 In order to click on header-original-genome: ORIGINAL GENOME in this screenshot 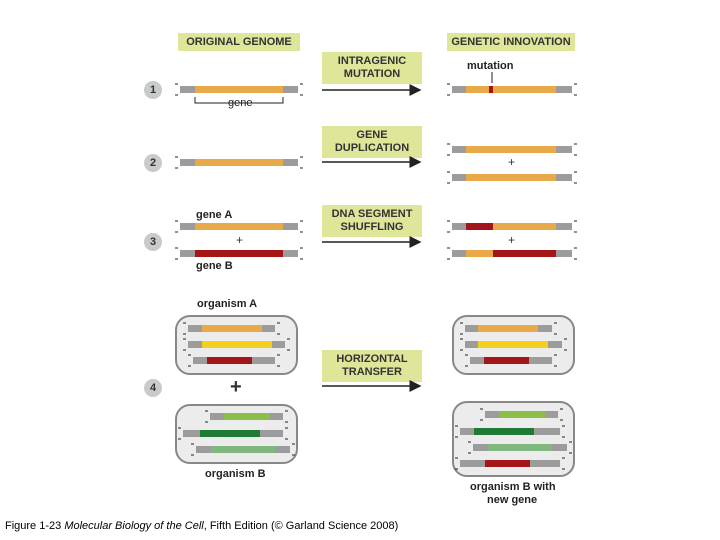, I will do `click(239, 42)`.